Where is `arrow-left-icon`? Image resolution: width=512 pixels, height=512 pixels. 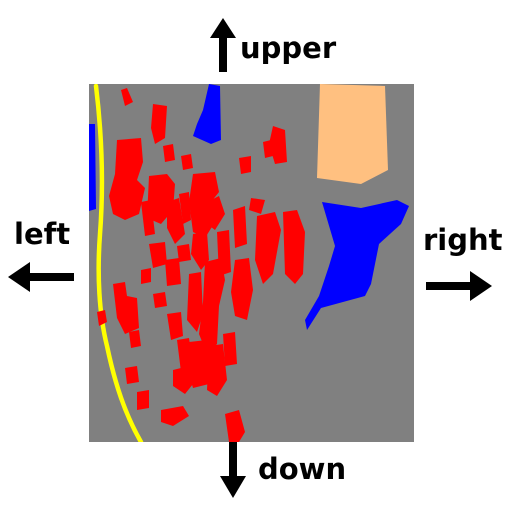
arrow-left-icon is located at coordinates (41, 277).